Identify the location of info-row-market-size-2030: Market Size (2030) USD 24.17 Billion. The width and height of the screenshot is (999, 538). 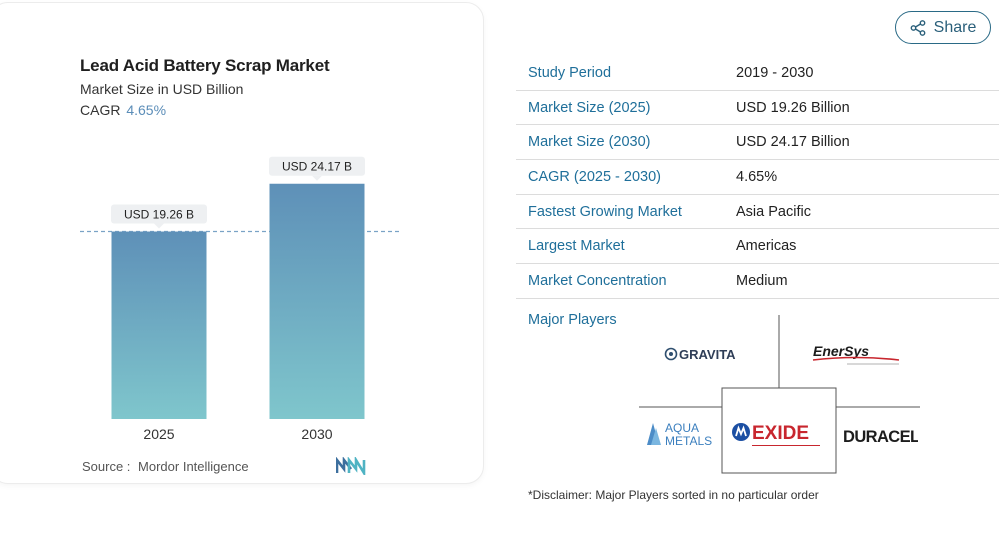
(757, 143).